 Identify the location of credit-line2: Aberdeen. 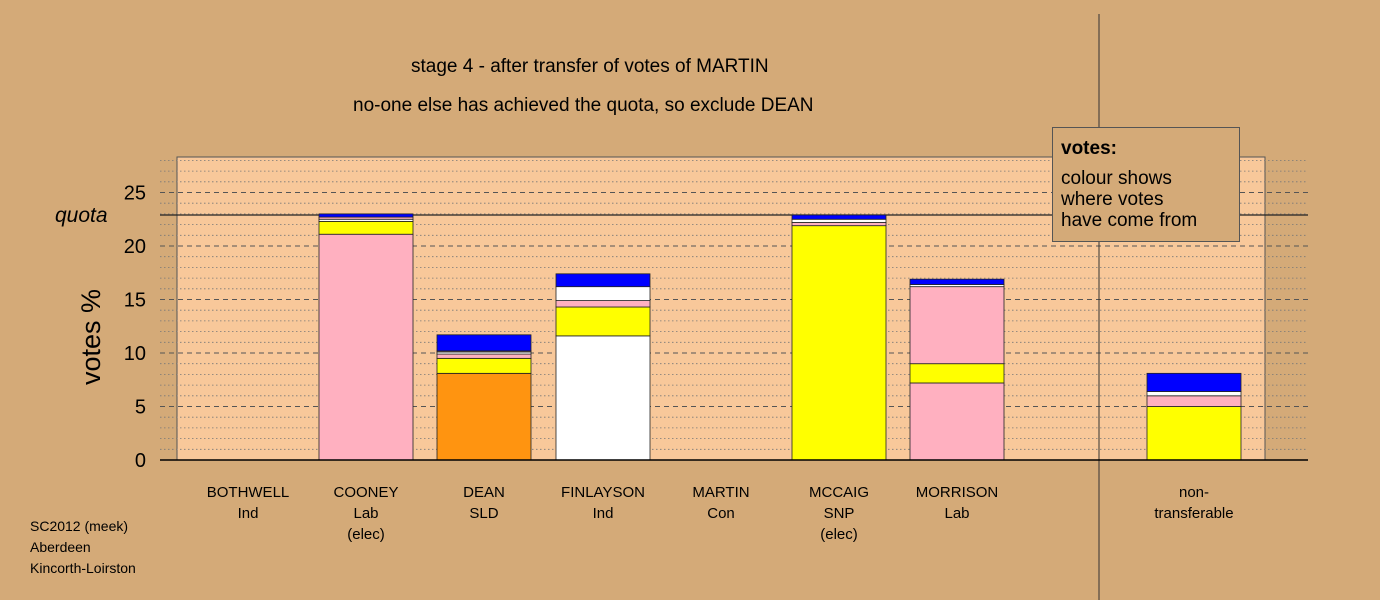
(60, 547).